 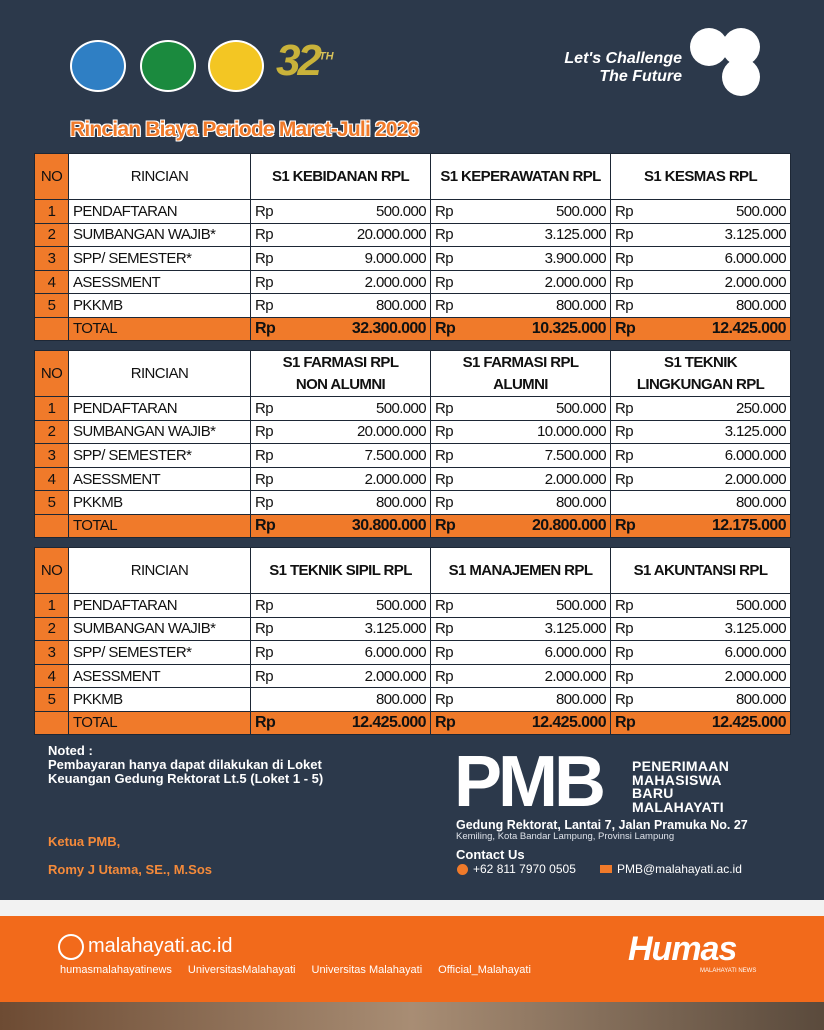 I want to click on phone-icon, so click(x=462, y=869).